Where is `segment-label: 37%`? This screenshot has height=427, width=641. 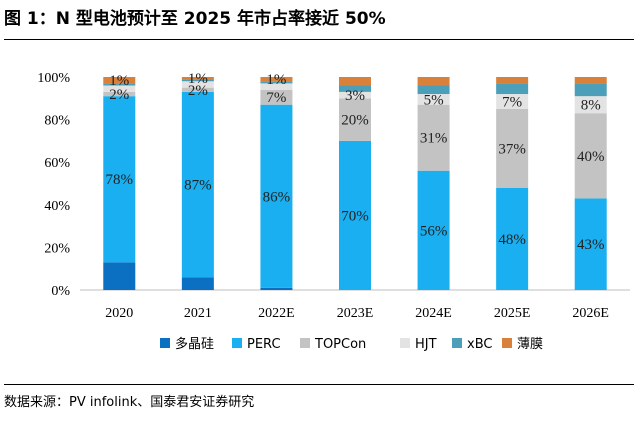
segment-label: 37% is located at coordinates (512, 149).